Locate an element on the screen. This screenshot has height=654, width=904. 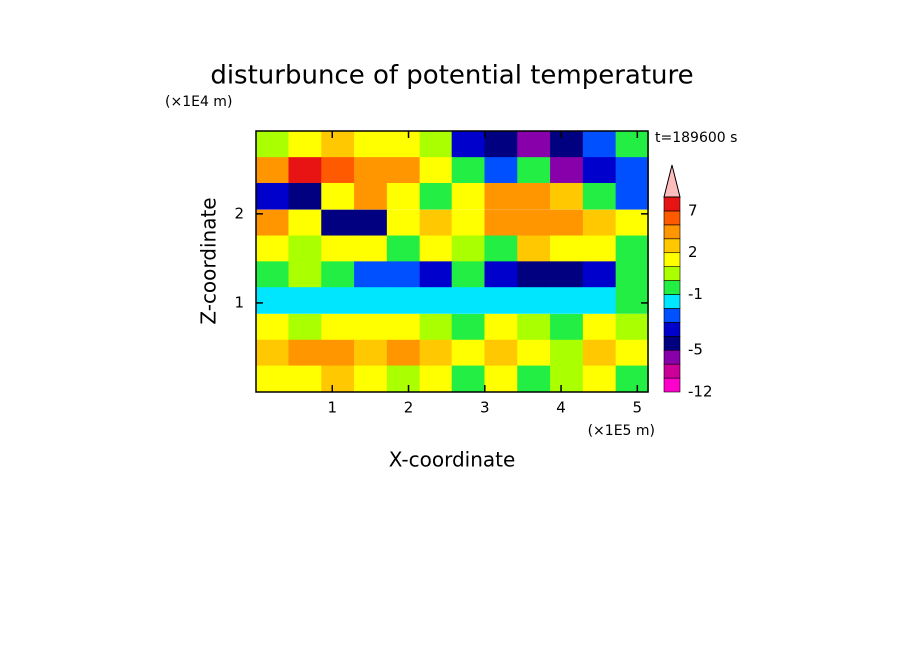
colorbar-extension is located at coordinates (672, 181).